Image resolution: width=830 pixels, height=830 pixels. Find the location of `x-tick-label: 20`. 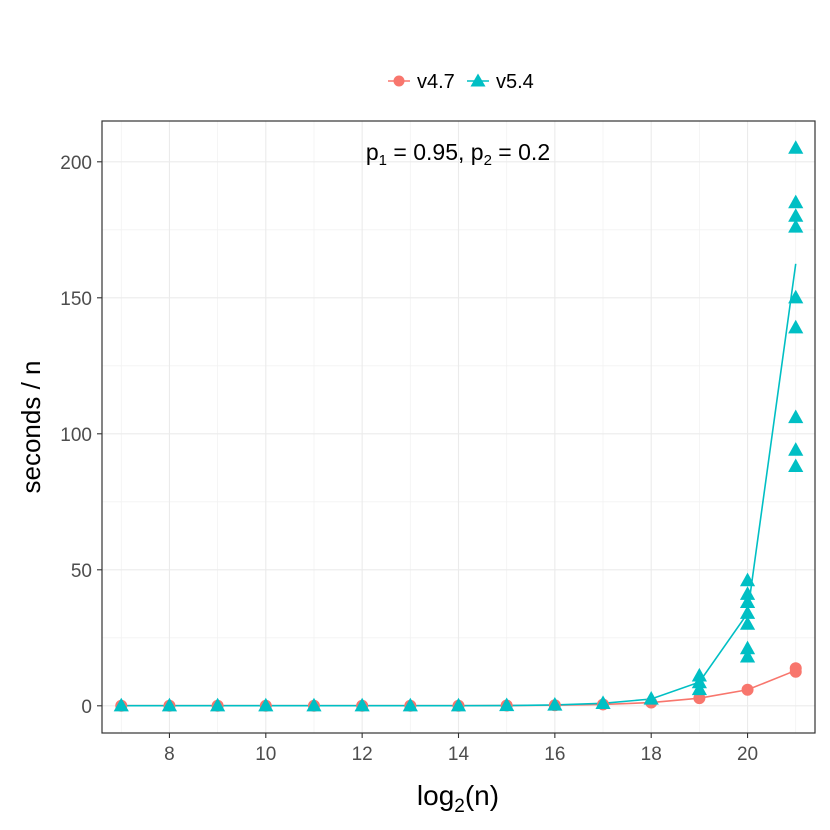

x-tick-label: 20 is located at coordinates (747, 754).